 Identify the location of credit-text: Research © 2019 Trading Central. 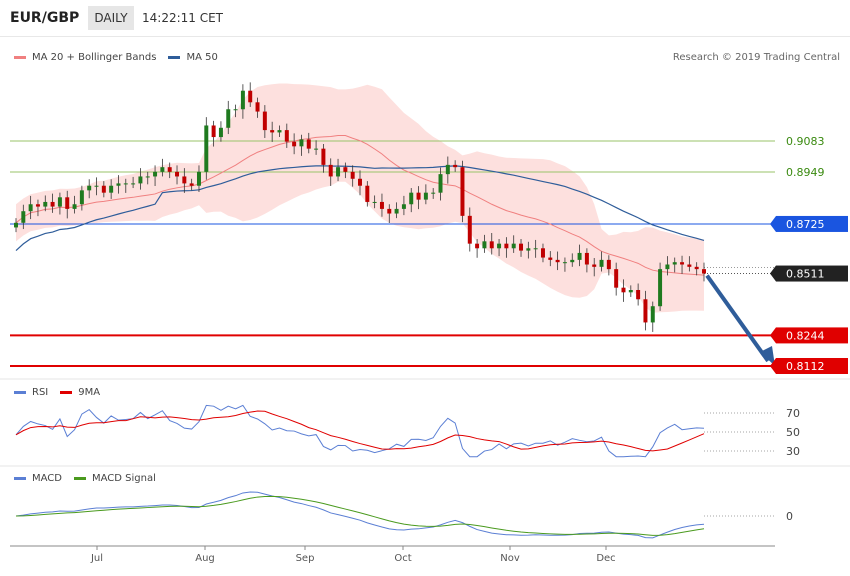
(756, 57).